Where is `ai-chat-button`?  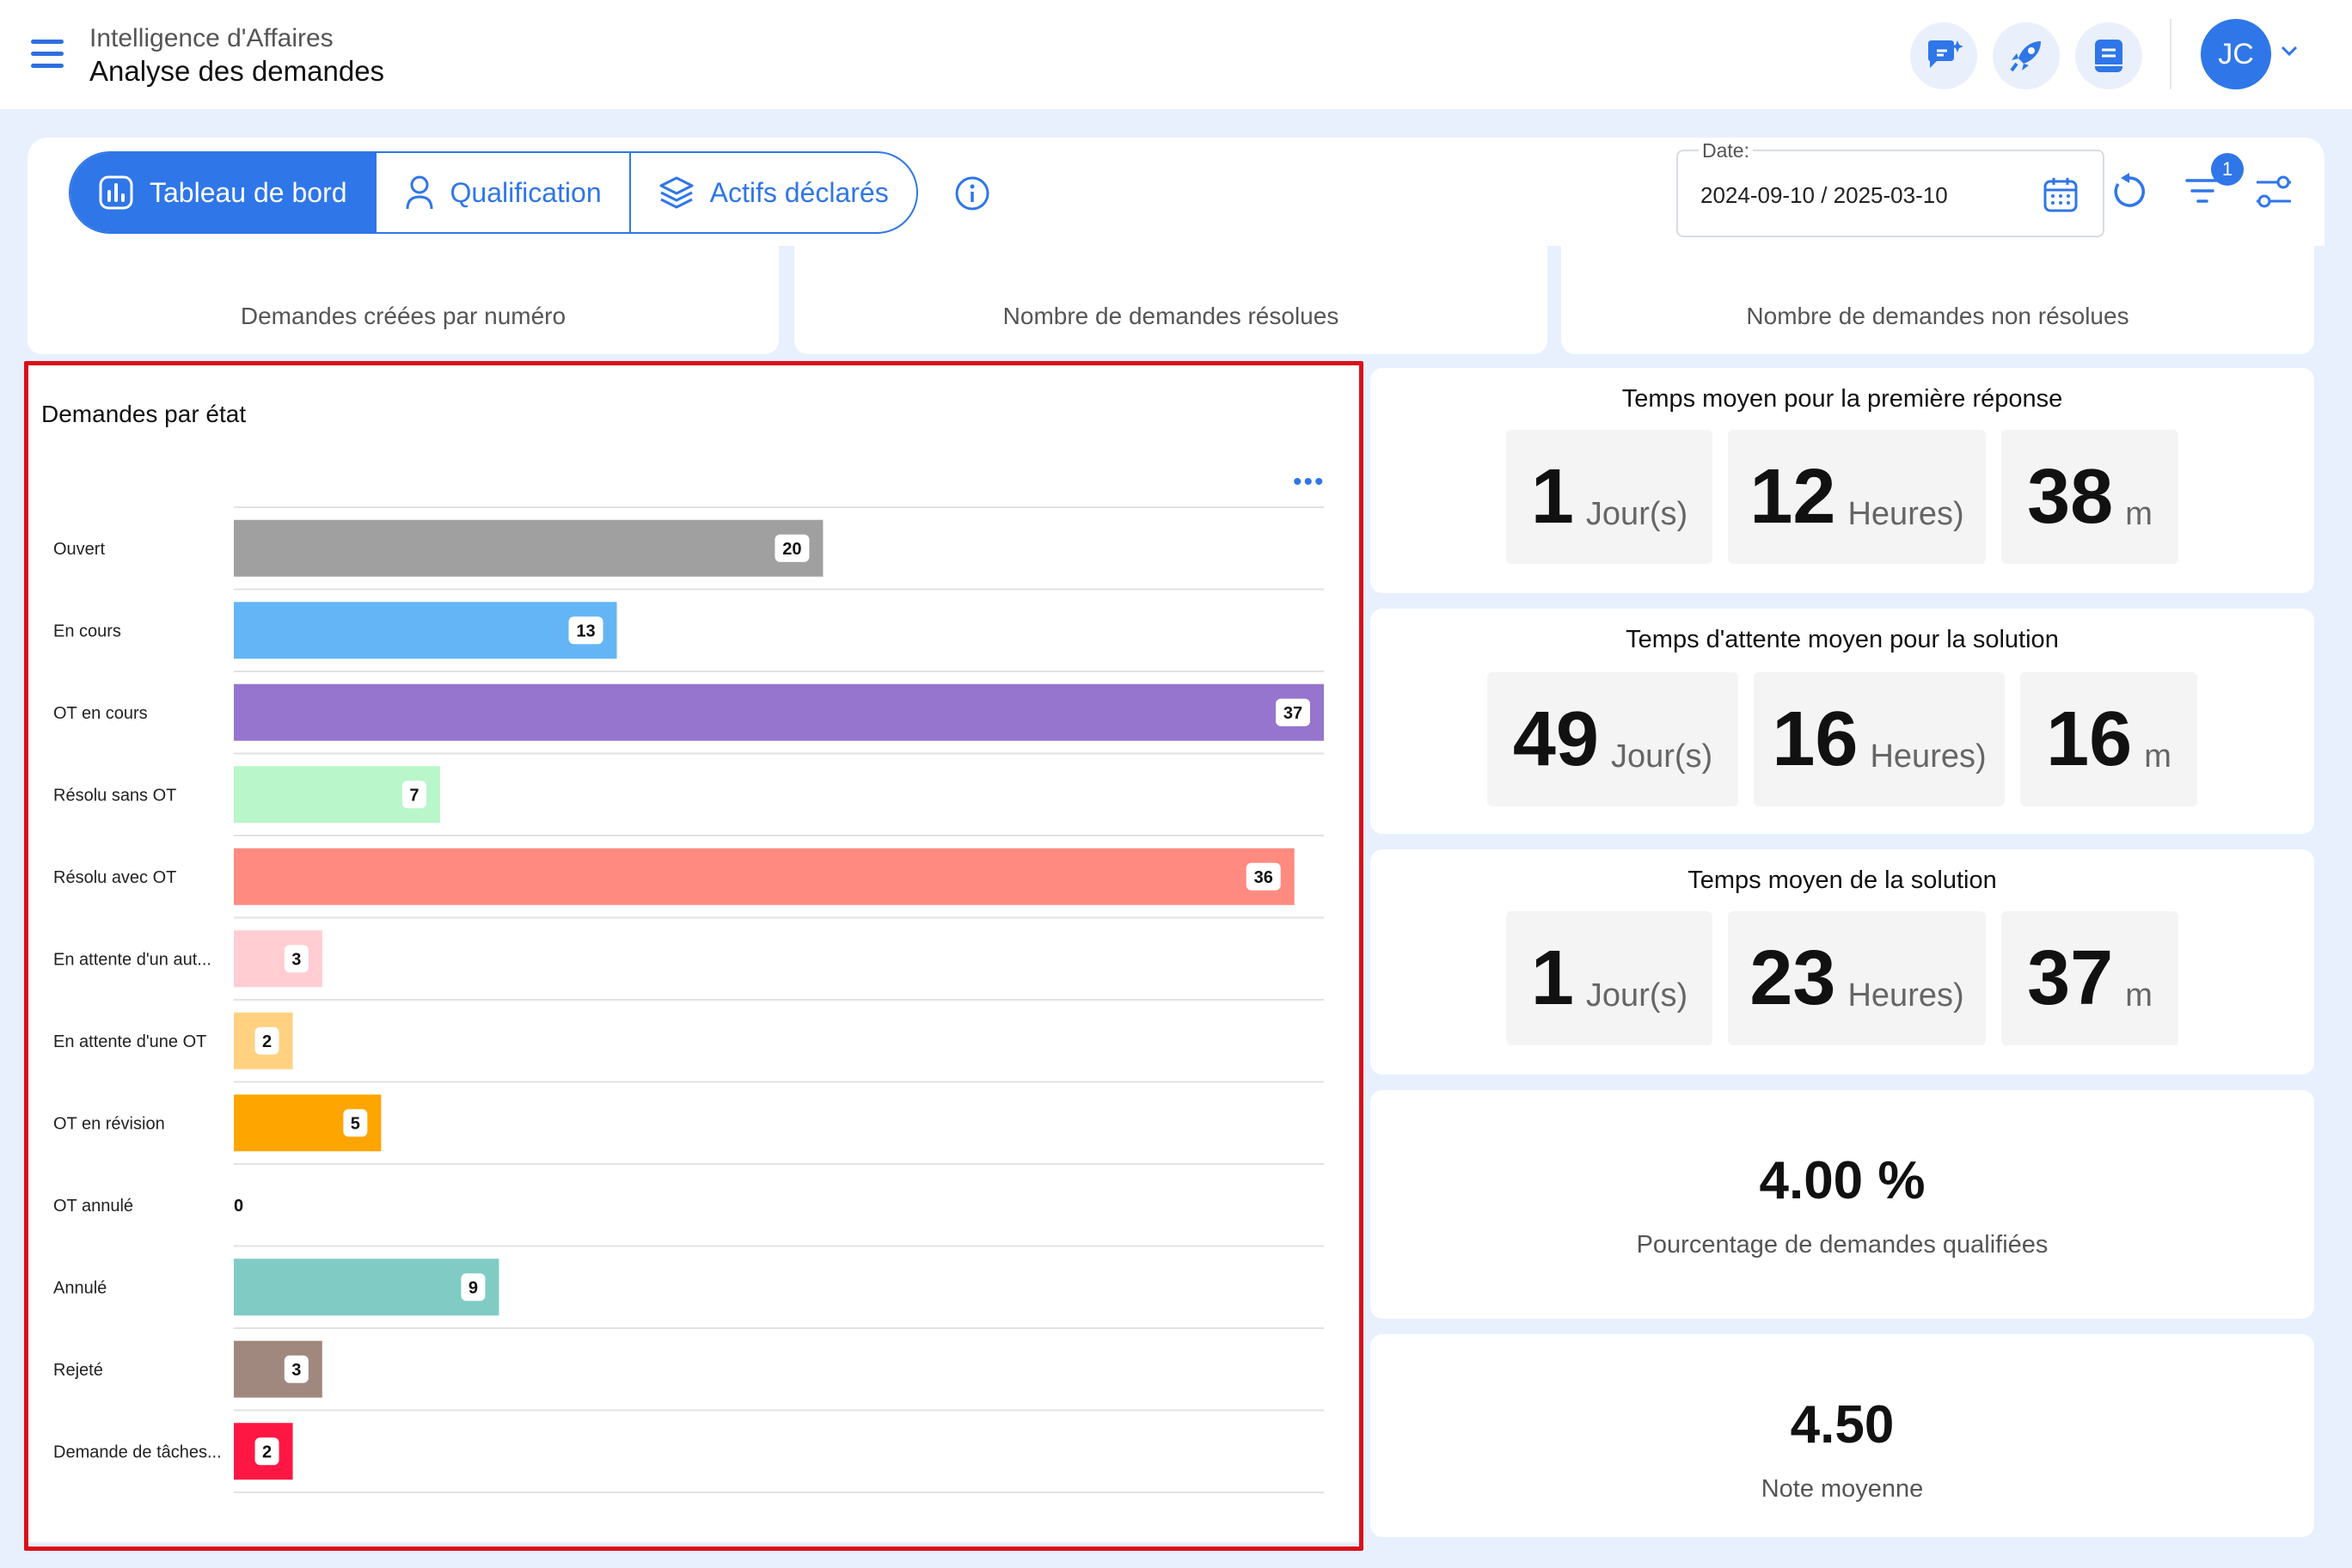 ai-chat-button is located at coordinates (1943, 55).